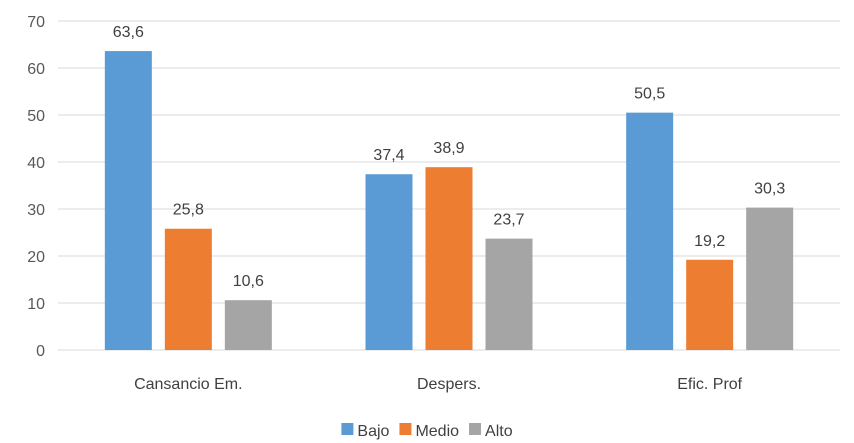 The width and height of the screenshot is (854, 443). Describe the element at coordinates (388, 155) in the screenshot. I see `data-label: 37,4` at that location.